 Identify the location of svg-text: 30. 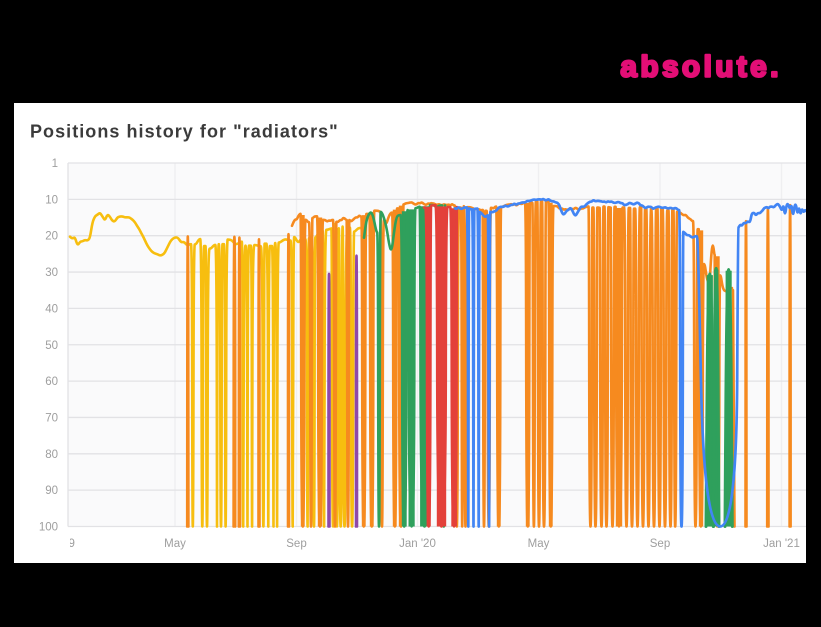
(51, 273).